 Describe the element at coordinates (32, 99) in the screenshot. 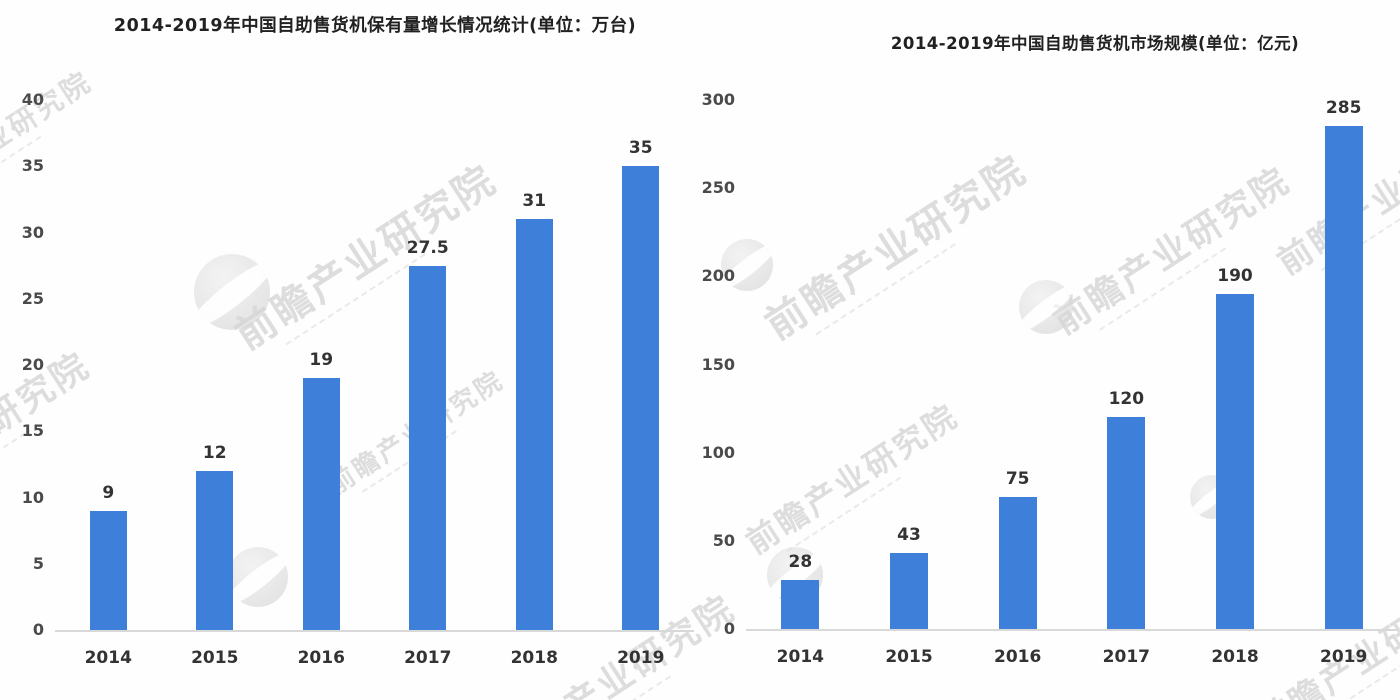

I see `y-axis-tick-label: 40` at that location.